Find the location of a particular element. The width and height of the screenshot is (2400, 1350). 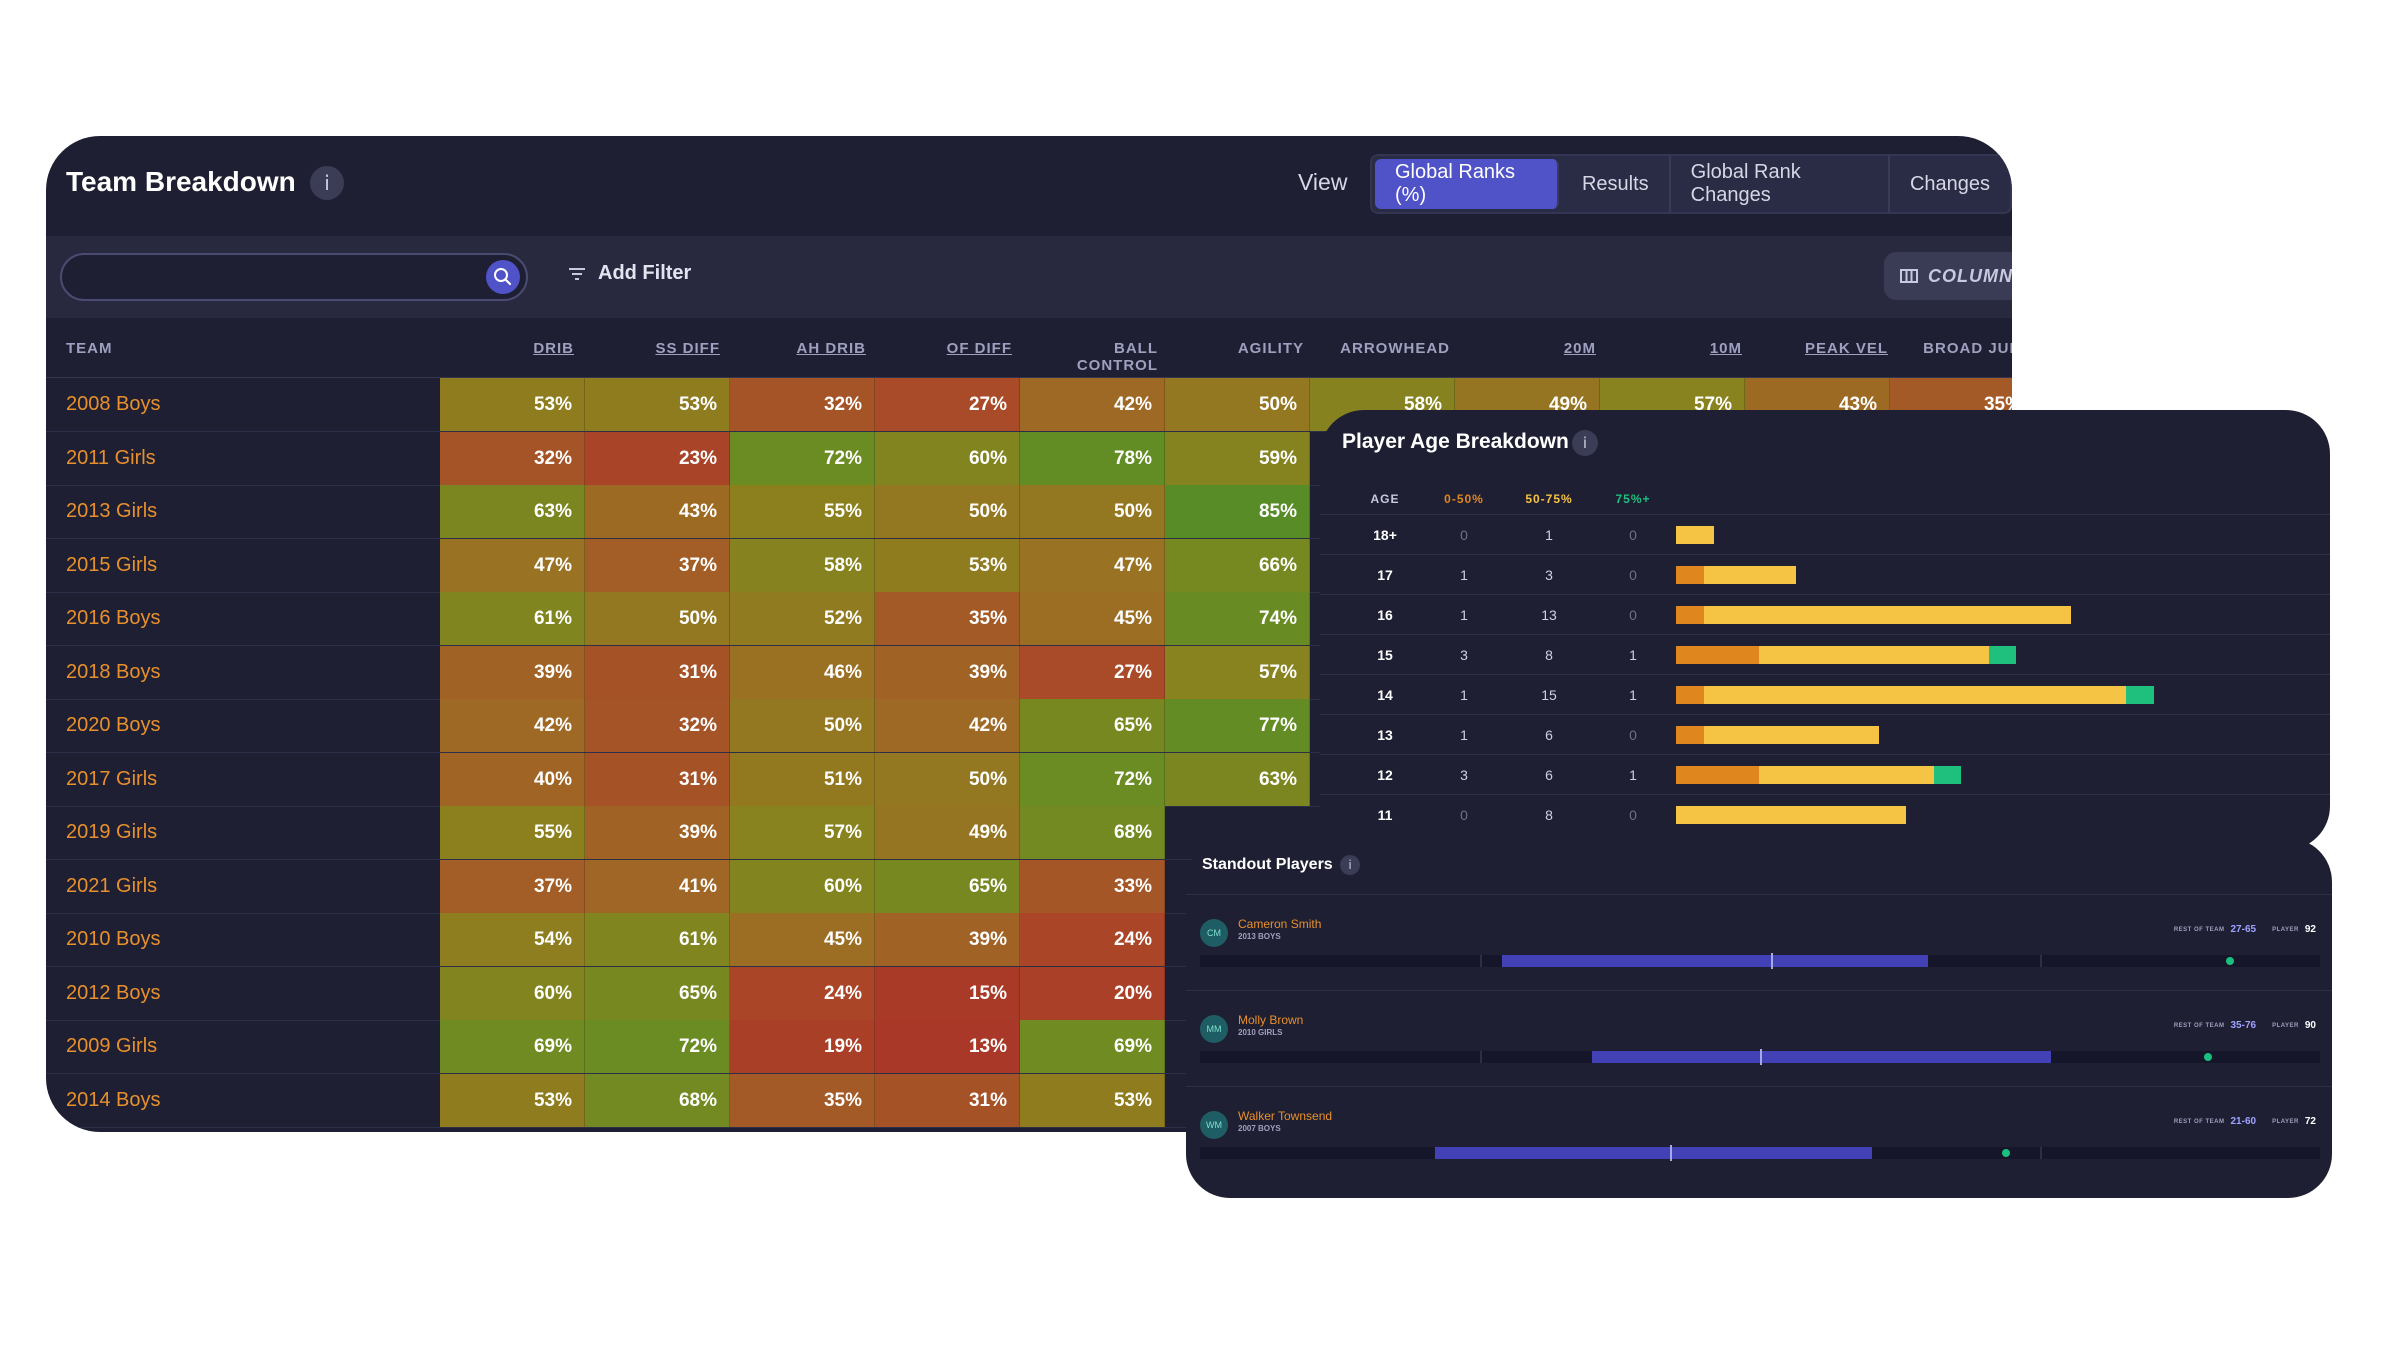

column-header-broad-jump: BROAD JUMP is located at coordinates (1967, 348).